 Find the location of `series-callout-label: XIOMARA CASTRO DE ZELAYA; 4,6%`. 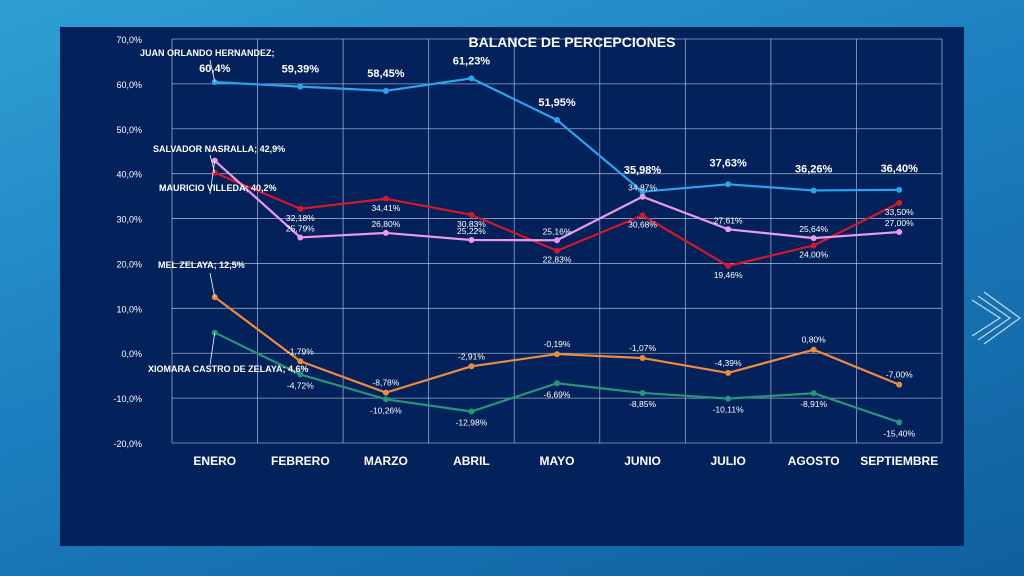

series-callout-label: XIOMARA CASTRO DE ZELAYA; 4,6% is located at coordinates (228, 369).